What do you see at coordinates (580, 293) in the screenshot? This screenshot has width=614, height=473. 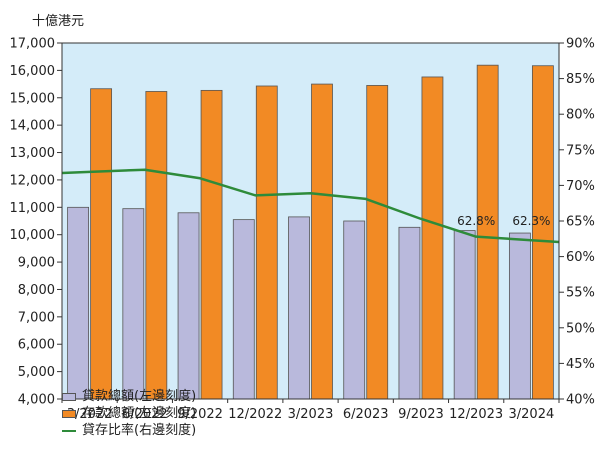 I see `right-axis-tick-label: 55%` at bounding box center [580, 293].